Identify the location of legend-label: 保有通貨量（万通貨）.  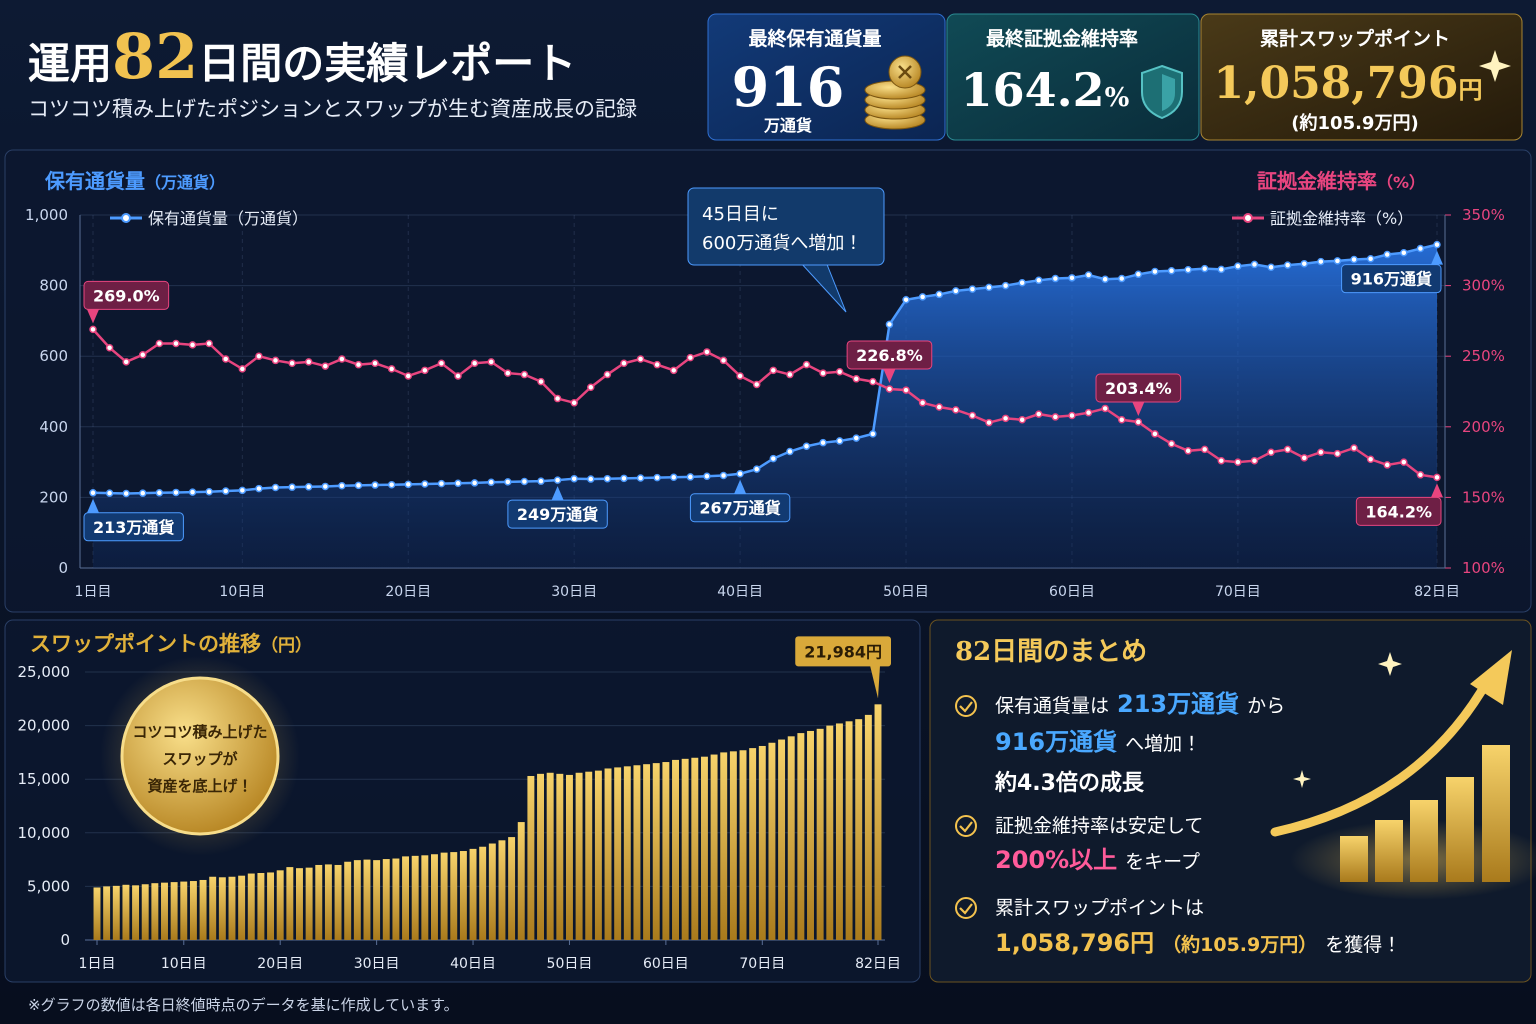
(228, 218).